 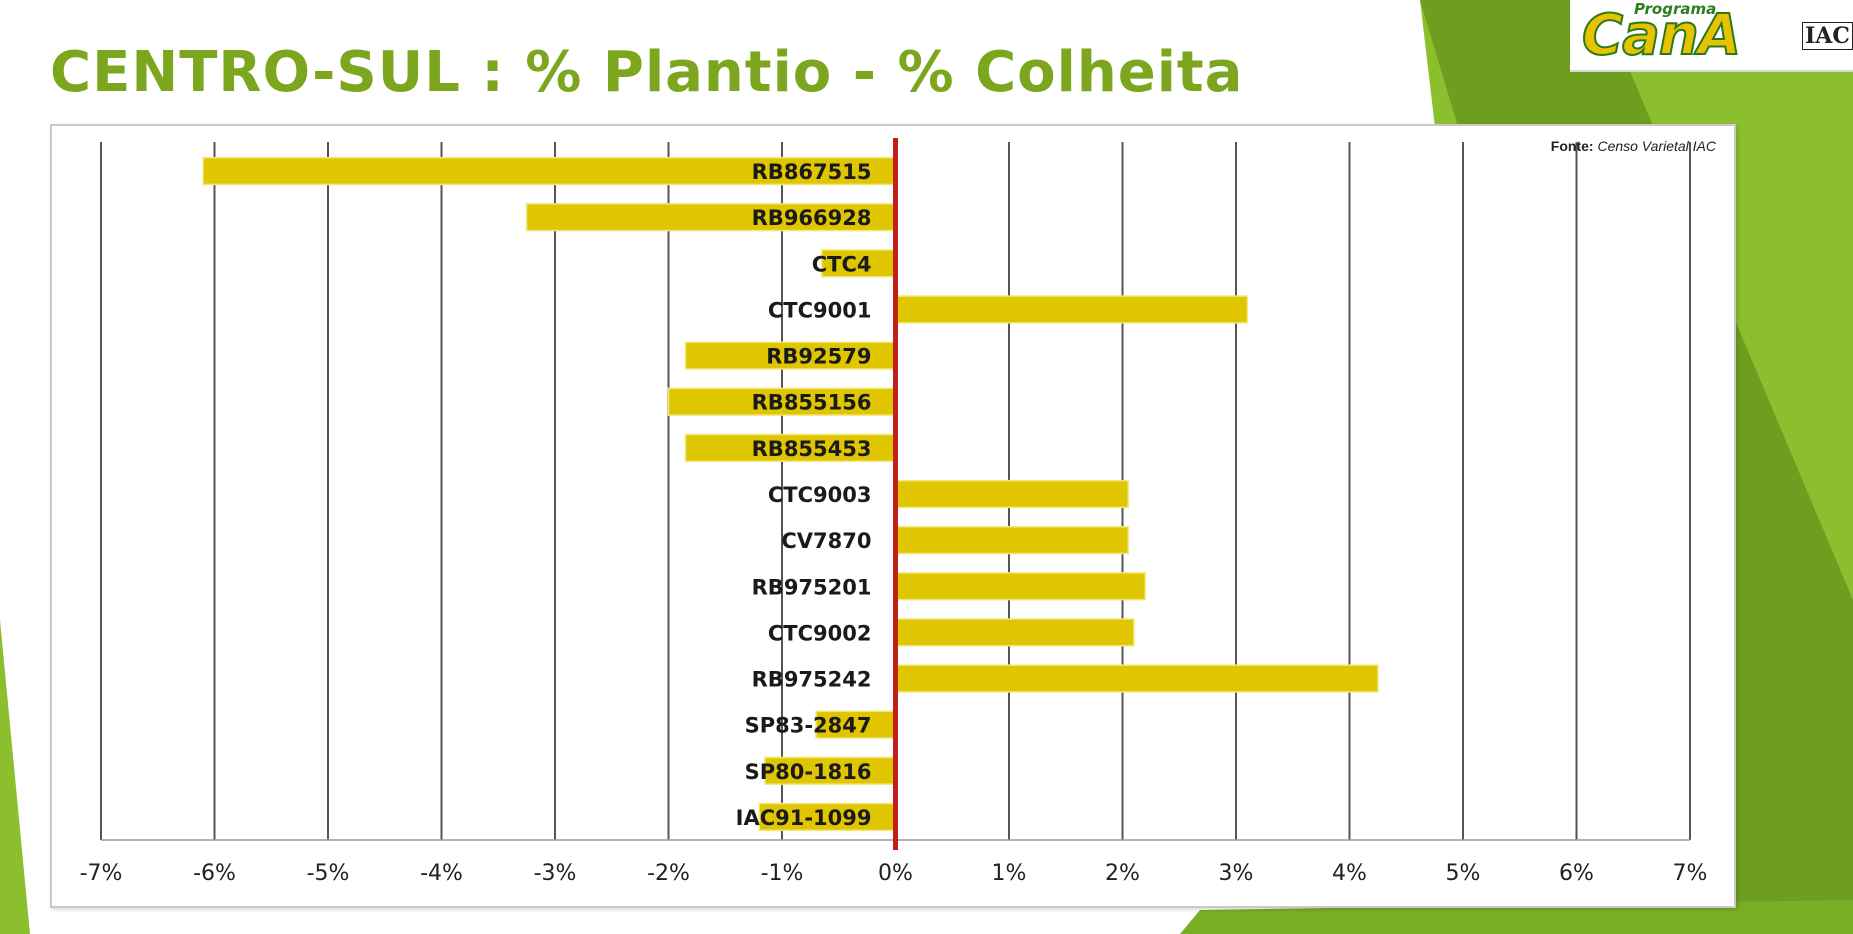 I want to click on category-label: CTC9003, so click(x=820, y=495).